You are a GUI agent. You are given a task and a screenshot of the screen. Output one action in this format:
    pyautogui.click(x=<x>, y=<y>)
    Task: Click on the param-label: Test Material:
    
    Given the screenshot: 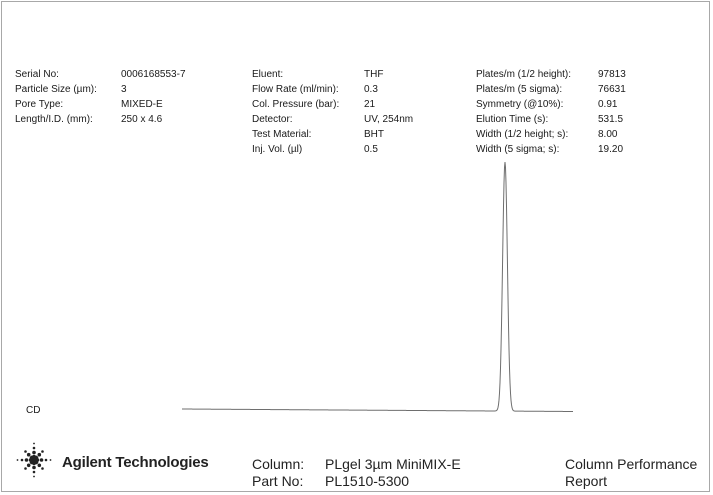 What is the action you would take?
    pyautogui.click(x=282, y=134)
    